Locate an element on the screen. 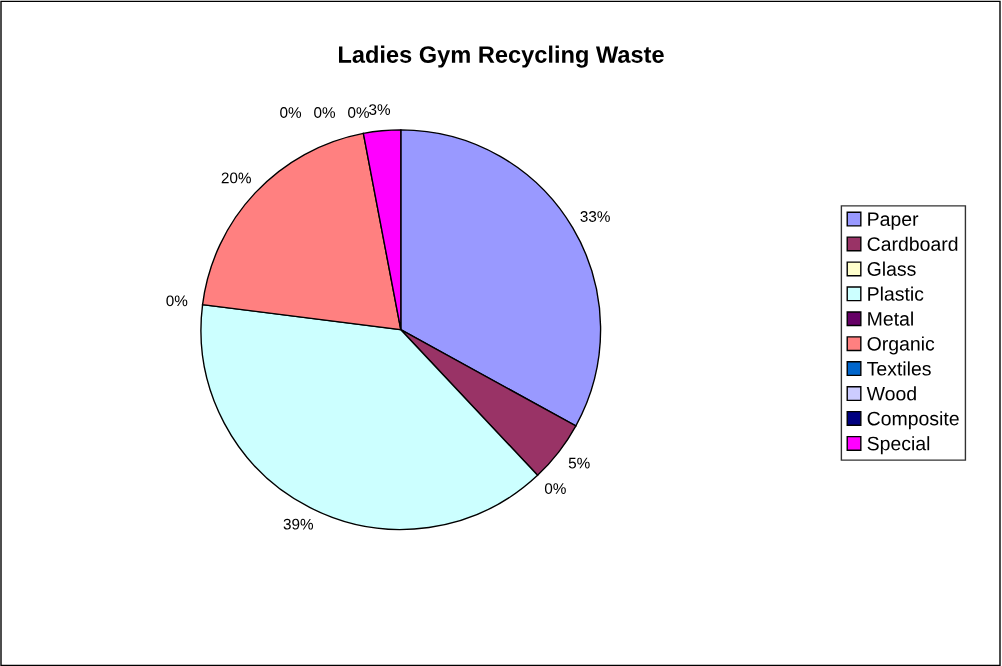 This screenshot has width=1002, height=666. data-label: 5% is located at coordinates (579, 463).